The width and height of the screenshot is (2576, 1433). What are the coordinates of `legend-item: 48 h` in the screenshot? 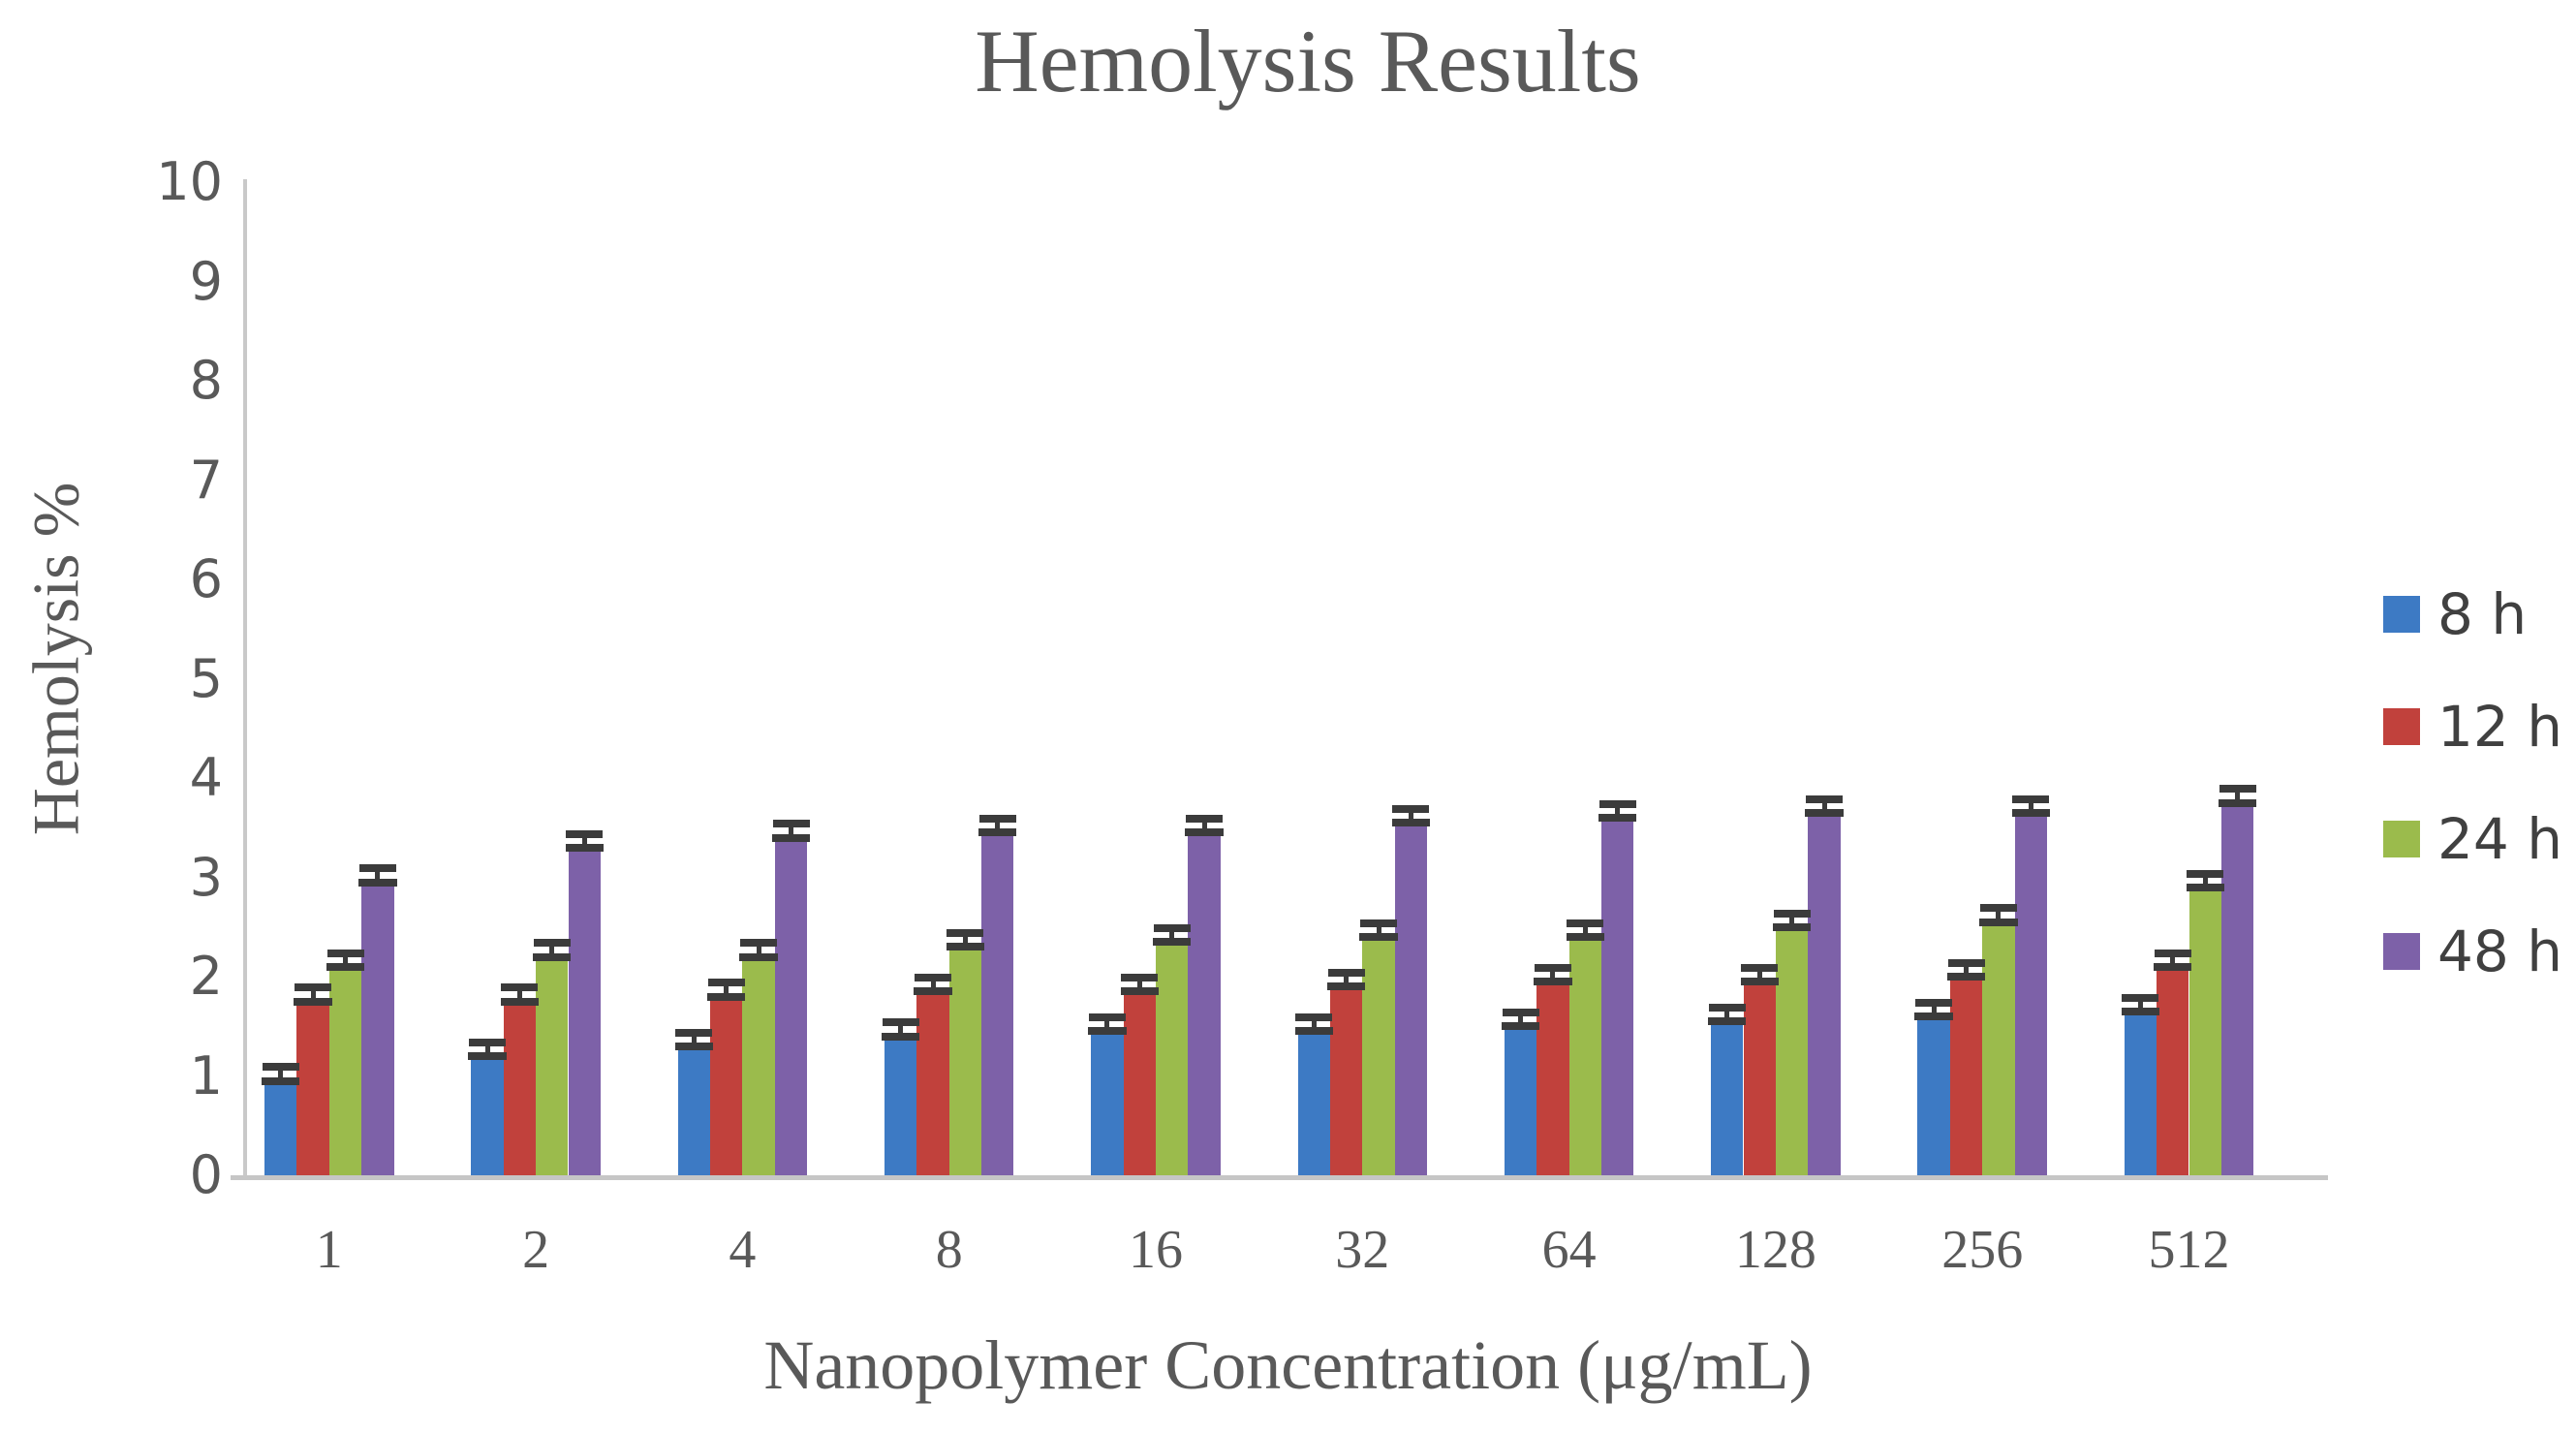 It's located at (2472, 951).